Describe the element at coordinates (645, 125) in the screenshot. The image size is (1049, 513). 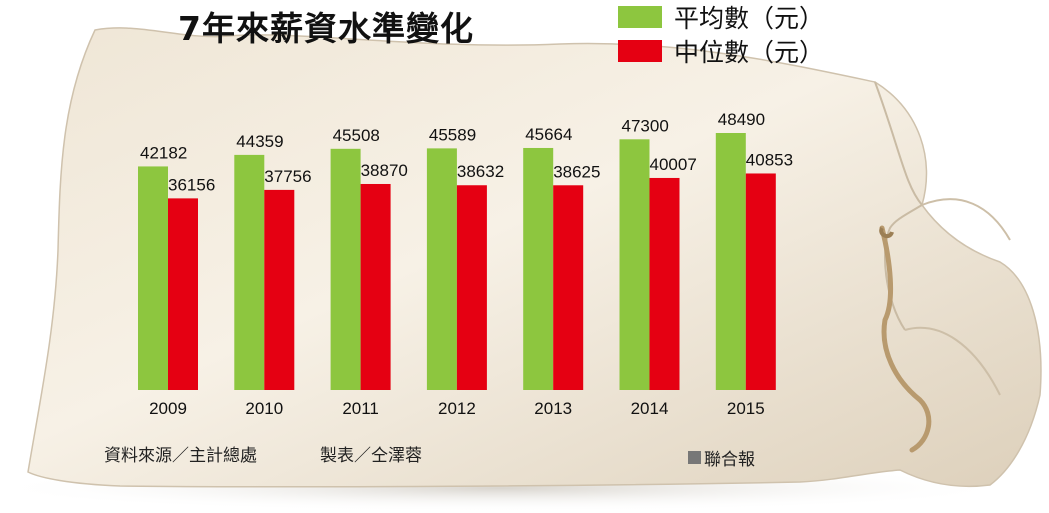
I see `label-mean-2014: 47300` at that location.